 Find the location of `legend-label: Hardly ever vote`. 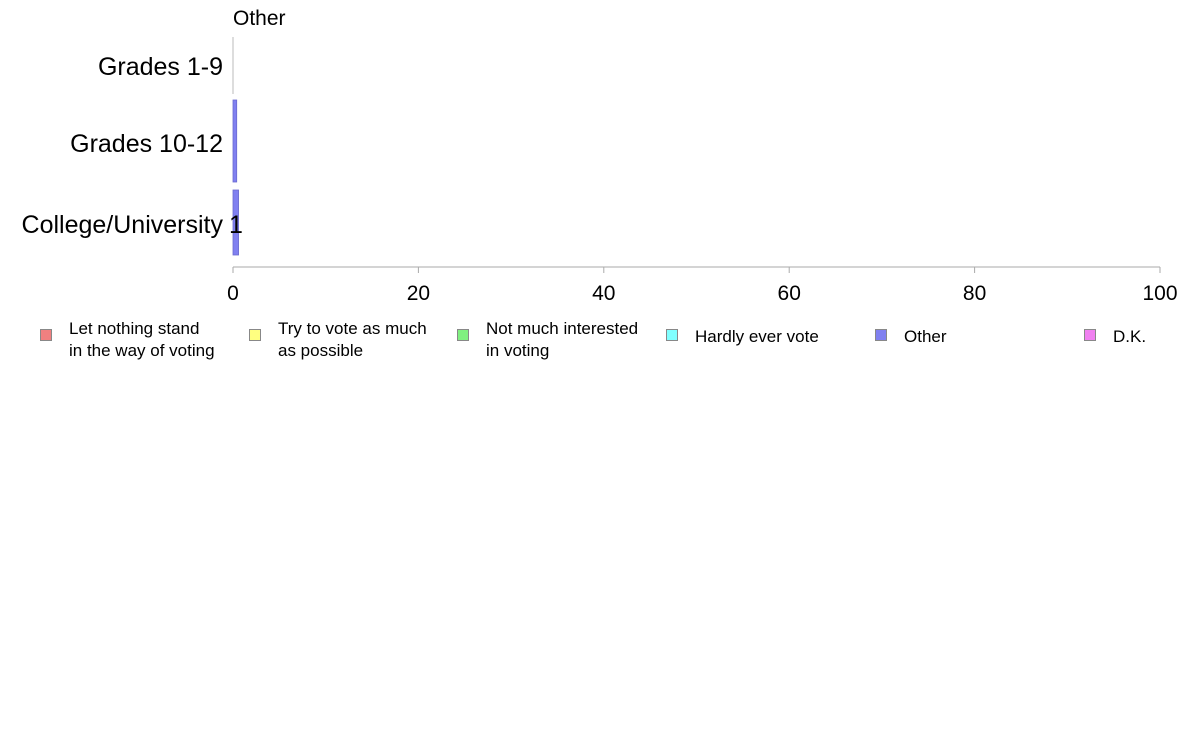

legend-label: Hardly ever vote is located at coordinates (757, 336).